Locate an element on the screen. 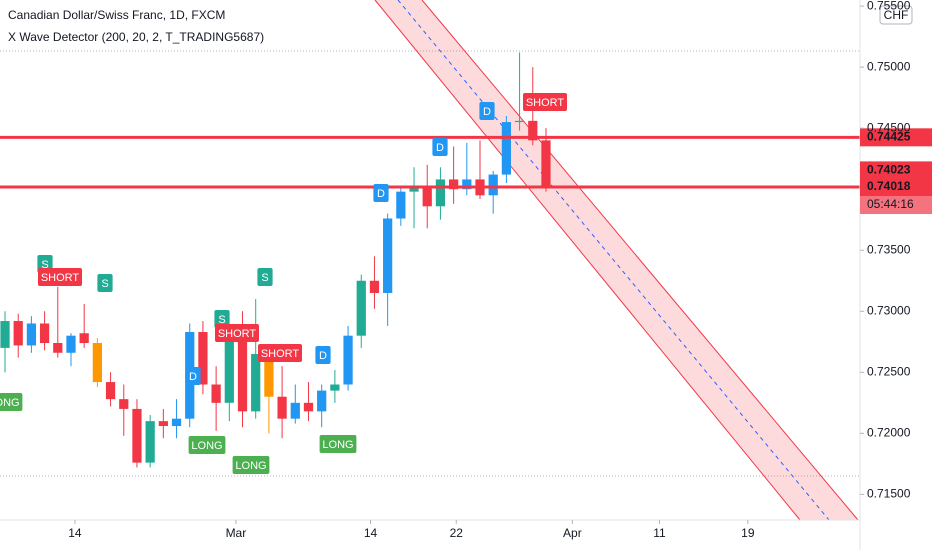  y-tick-label: 0.74500 is located at coordinates (889, 127).